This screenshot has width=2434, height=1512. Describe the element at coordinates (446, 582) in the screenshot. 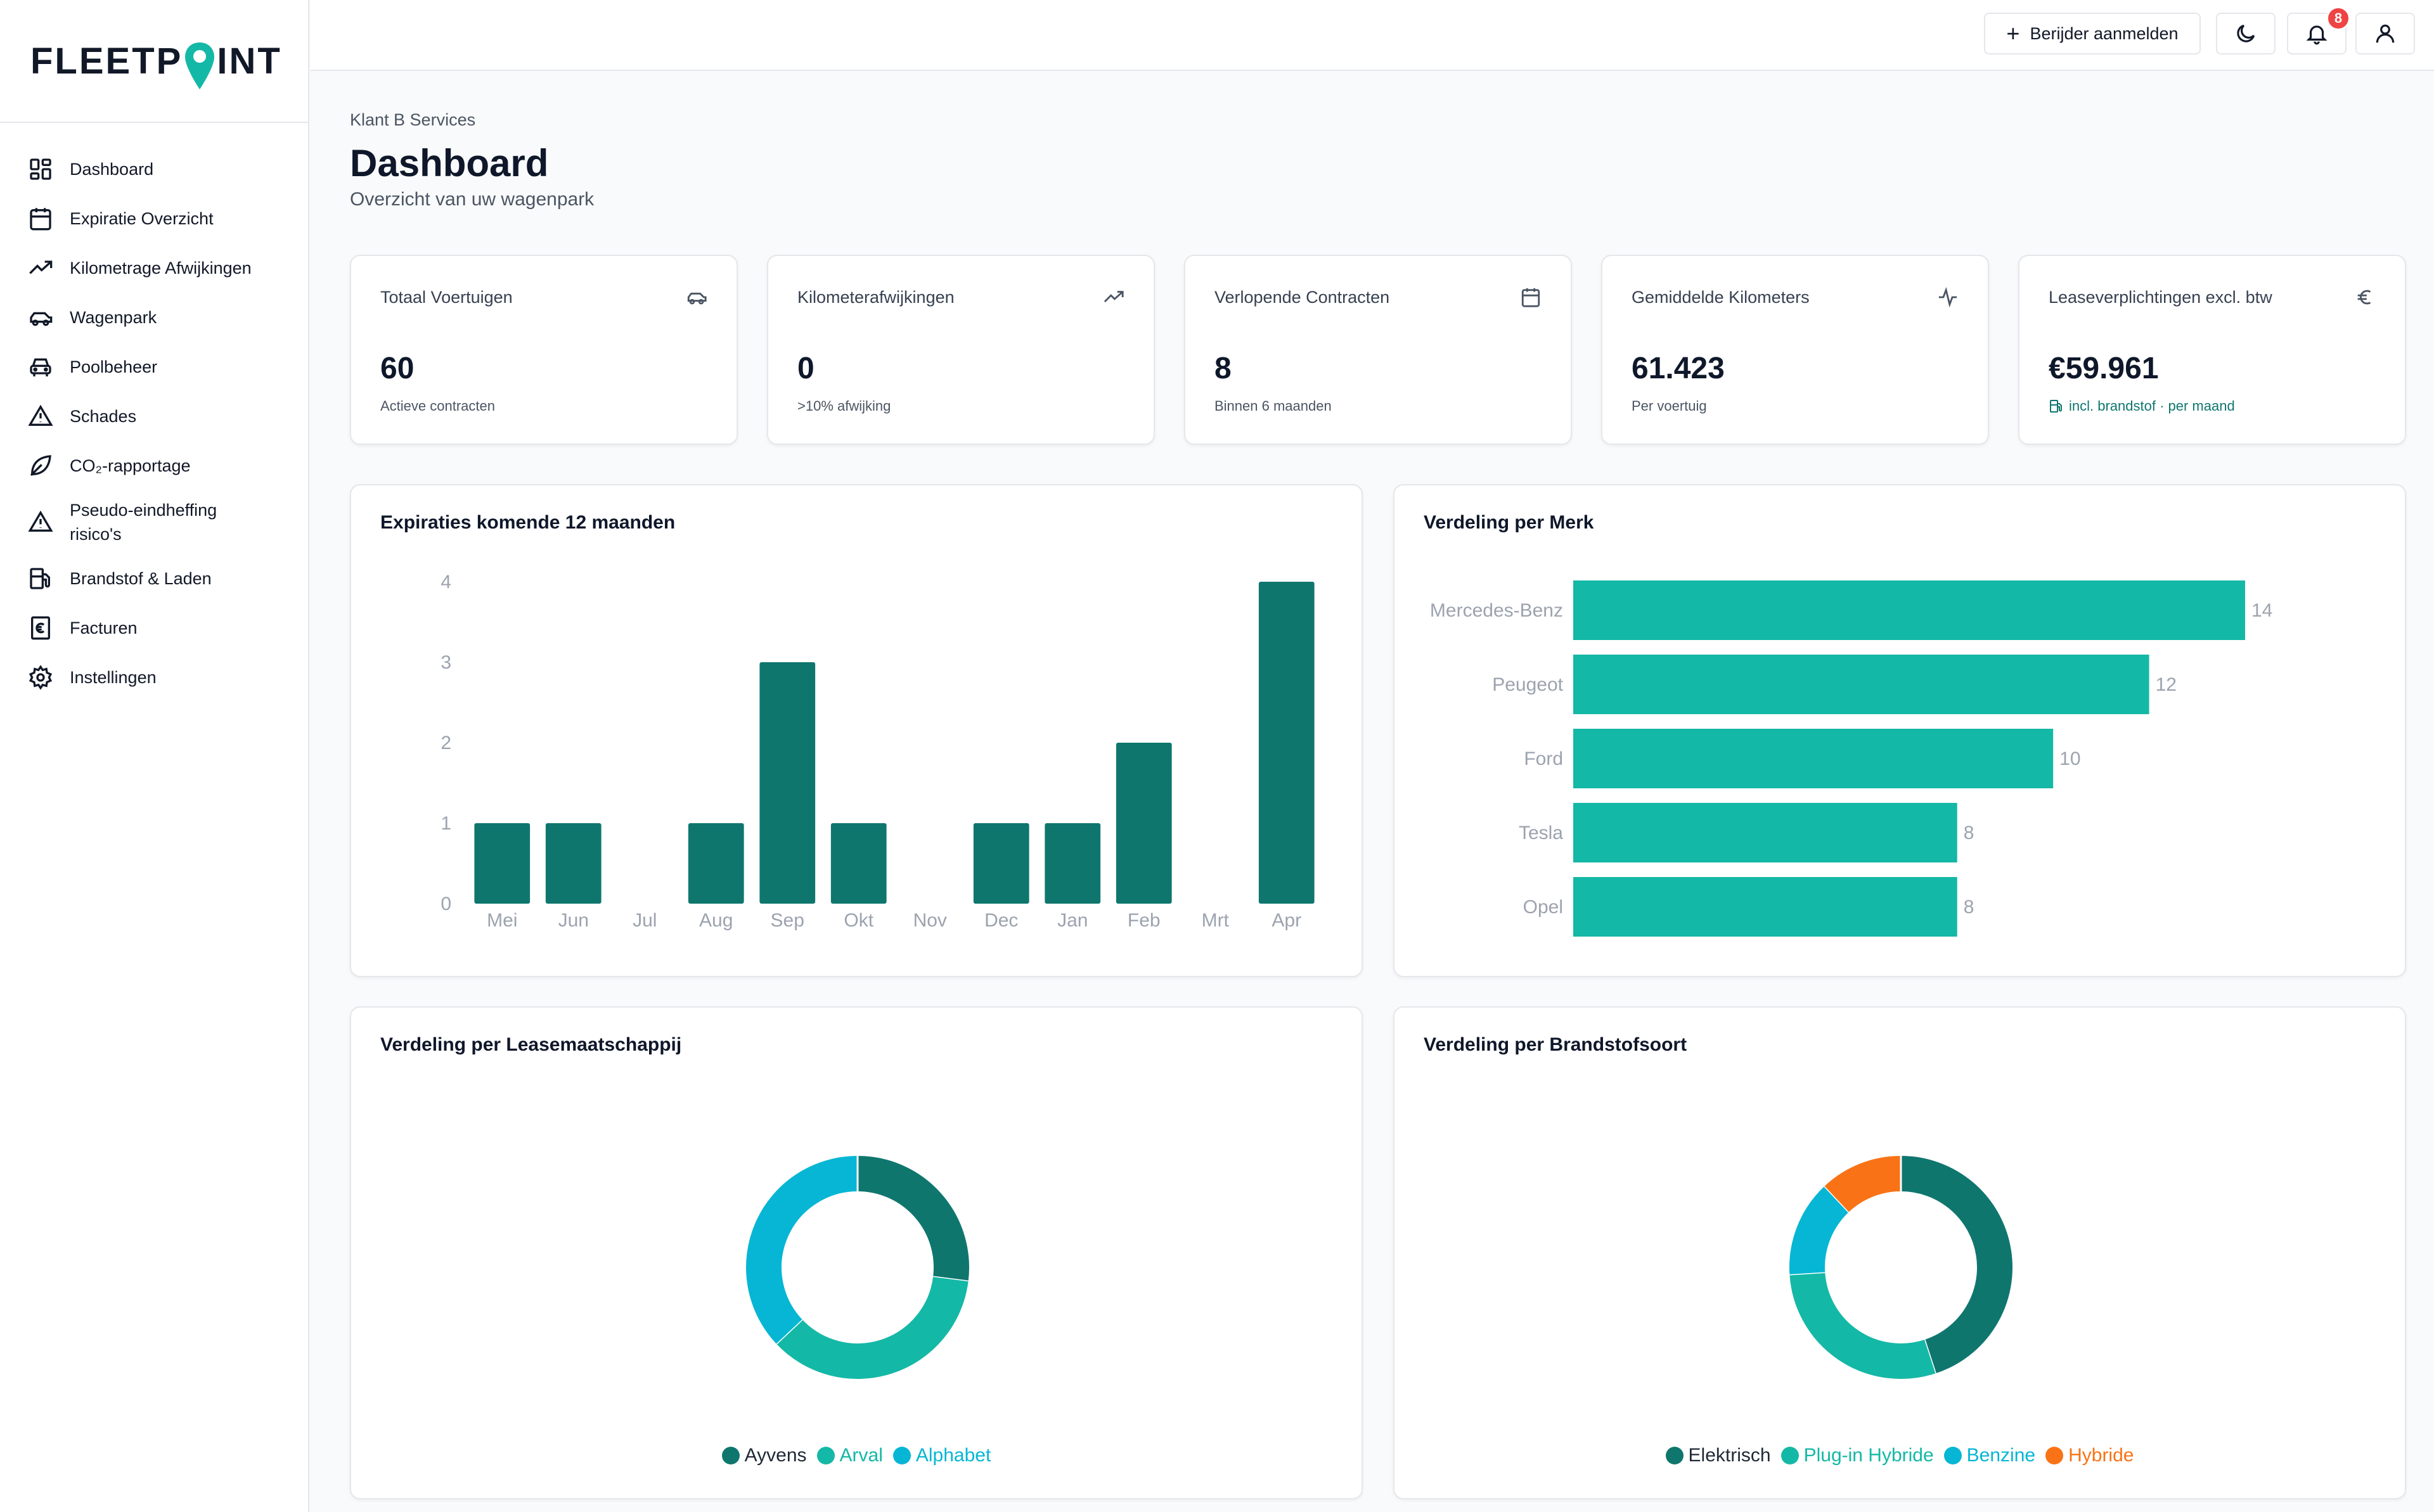

I see `y-tick-label: 4` at that location.